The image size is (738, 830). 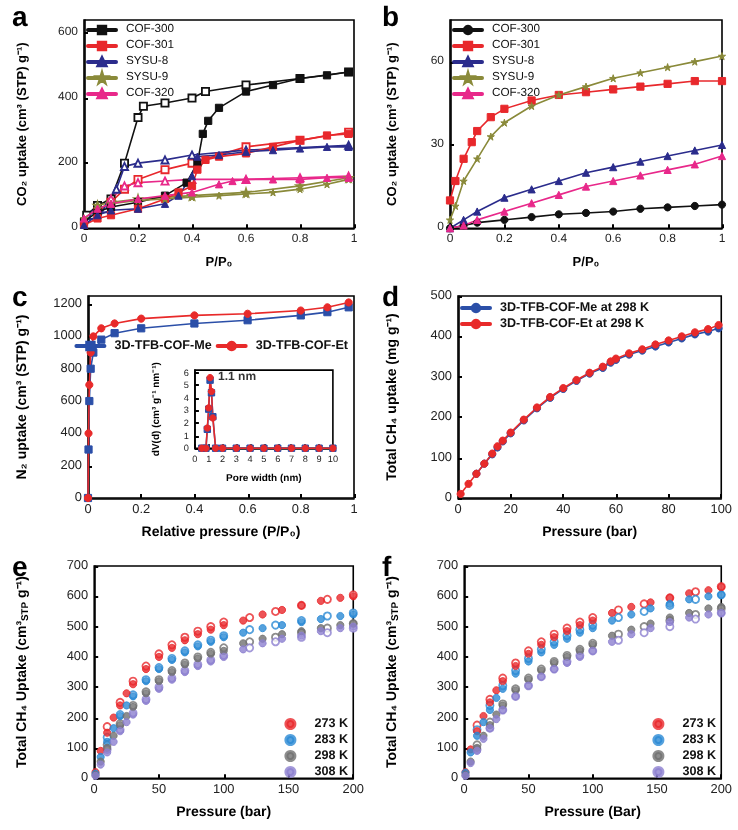 What do you see at coordinates (20, 16) in the screenshot?
I see `chart-title: a` at bounding box center [20, 16].